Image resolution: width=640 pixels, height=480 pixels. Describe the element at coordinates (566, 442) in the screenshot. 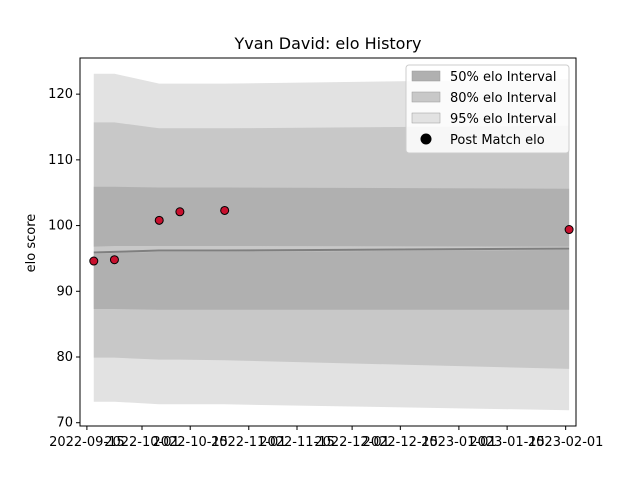

I see `x-tick-label-10: 2023-02-01` at that location.